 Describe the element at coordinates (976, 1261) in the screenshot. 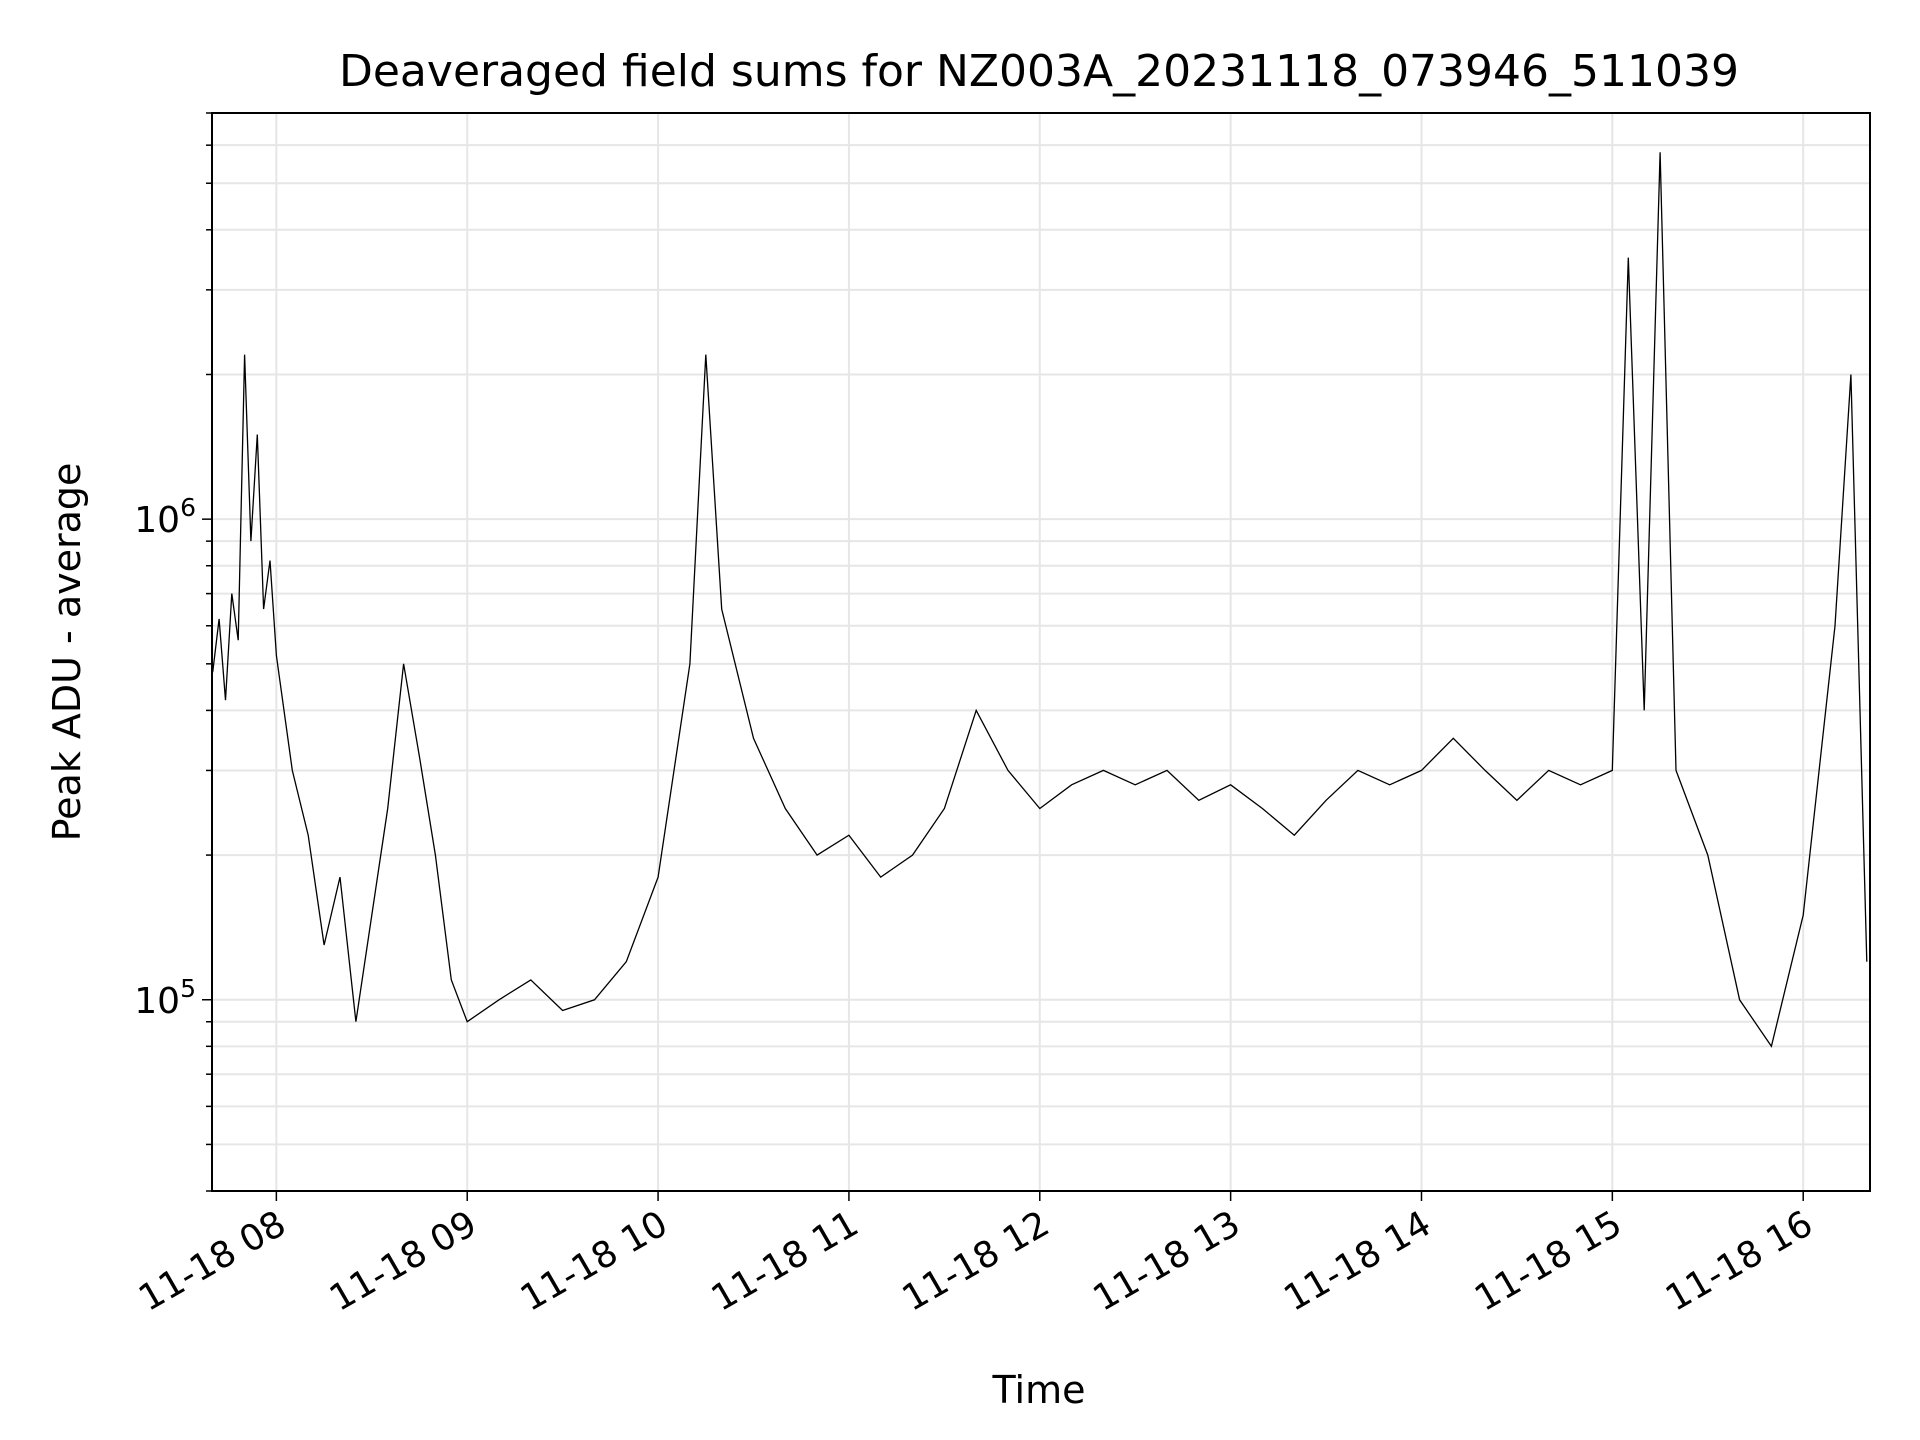

I see `x-tick-label: 11-18 12` at that location.